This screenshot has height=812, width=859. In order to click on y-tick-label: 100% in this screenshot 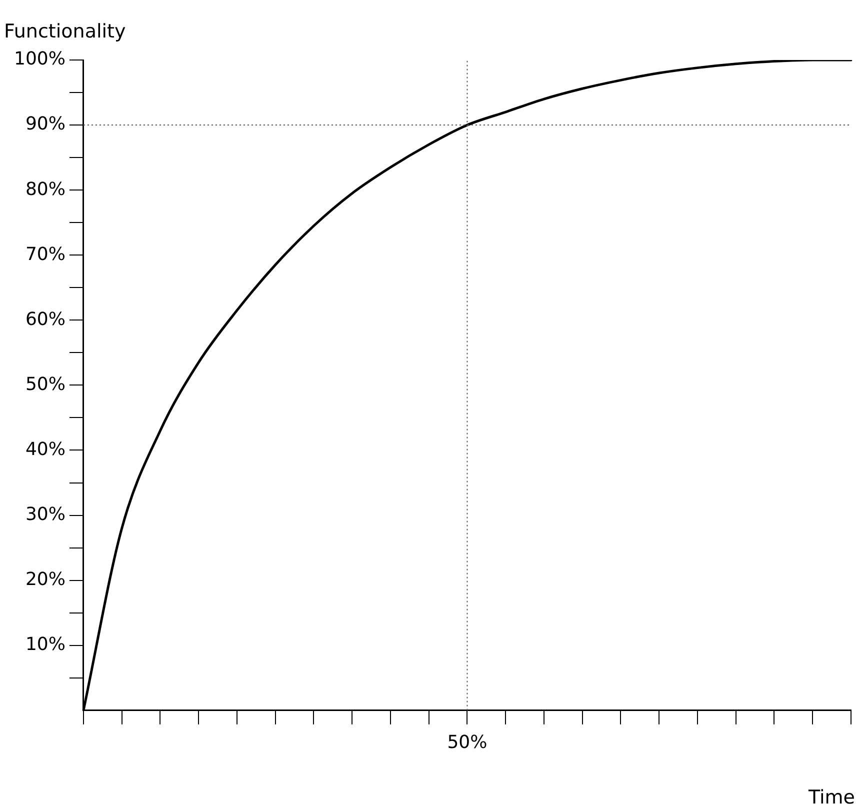, I will do `click(40, 59)`.